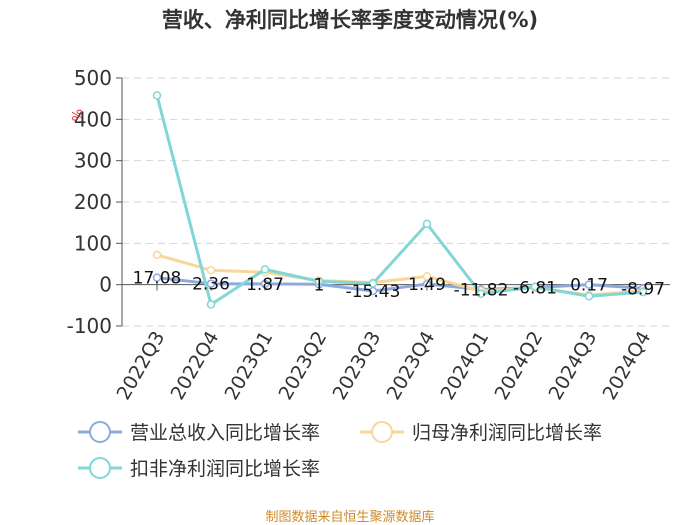 The width and height of the screenshot is (700, 525). What do you see at coordinates (411, 366) in the screenshot?
I see `x-tick-label: 2023Q4` at bounding box center [411, 366].